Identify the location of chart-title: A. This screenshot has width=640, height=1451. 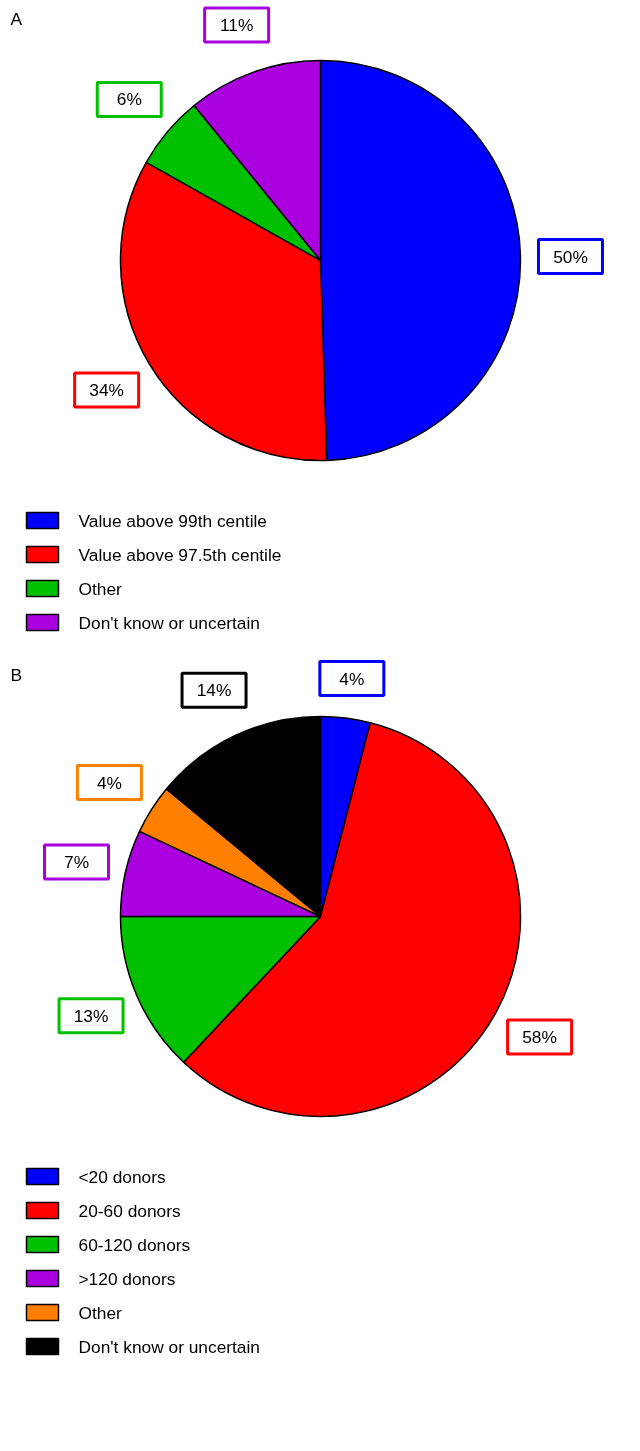
(16, 18).